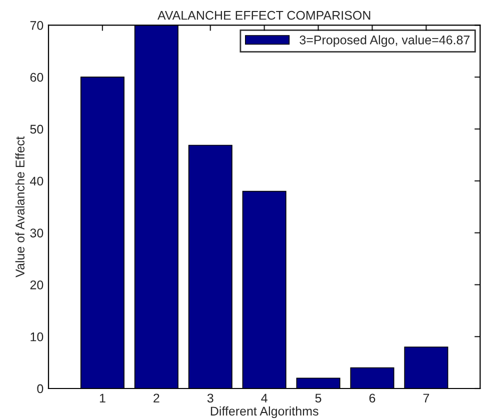  I want to click on y-tick-label: 40, so click(37, 181).